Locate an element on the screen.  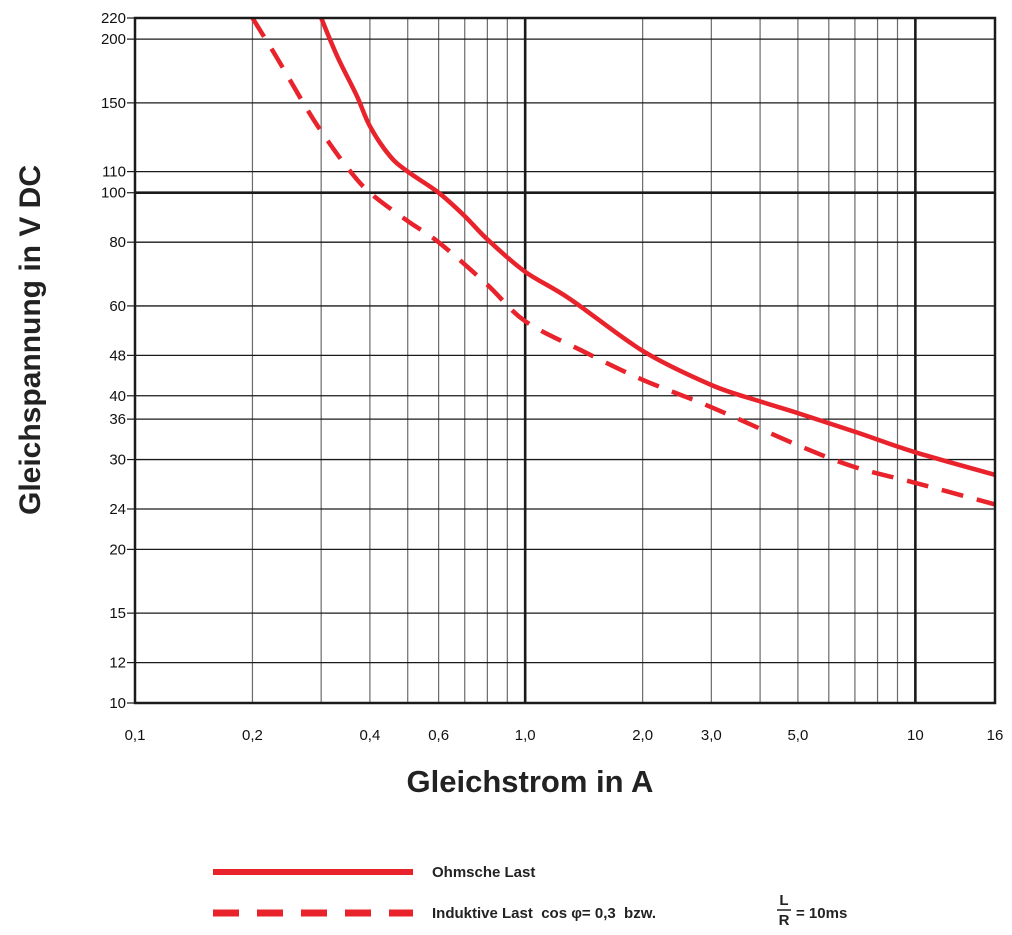
y-tick-label: 80 is located at coordinates (117, 242).